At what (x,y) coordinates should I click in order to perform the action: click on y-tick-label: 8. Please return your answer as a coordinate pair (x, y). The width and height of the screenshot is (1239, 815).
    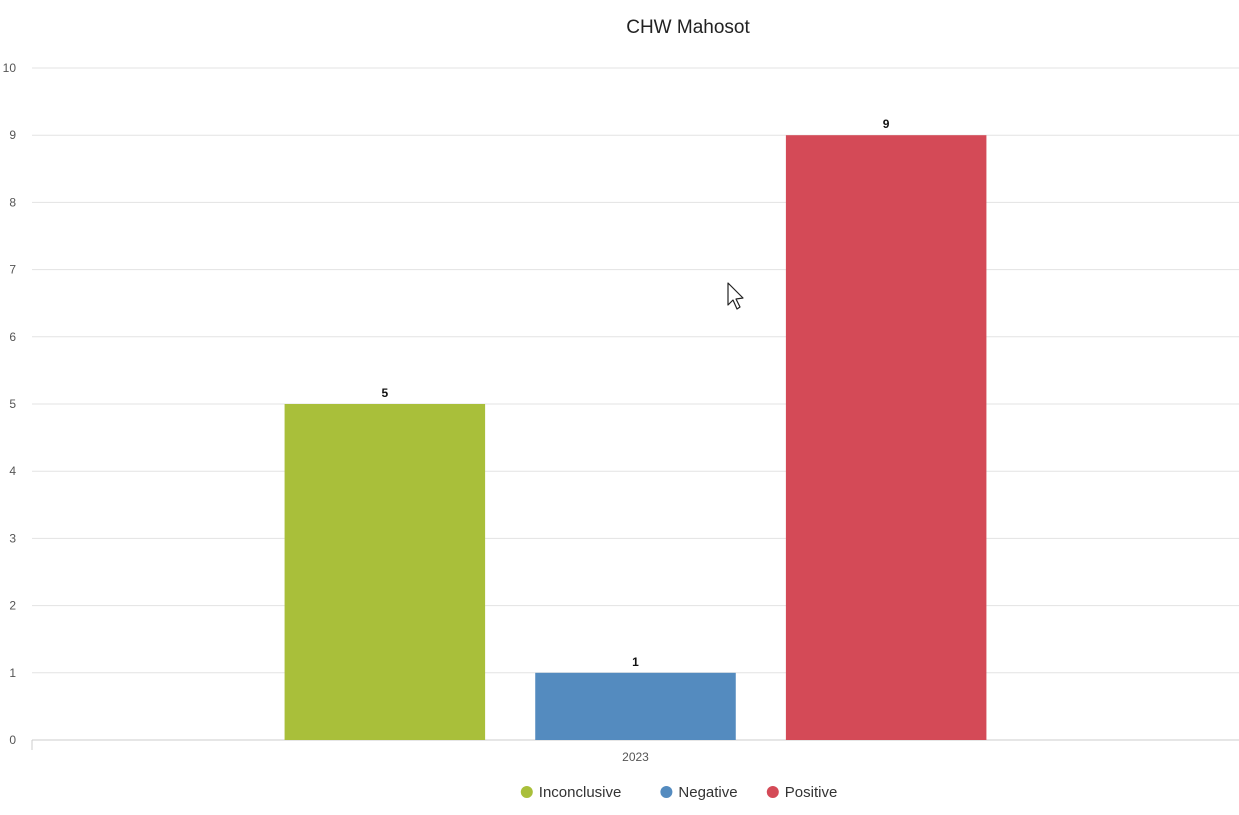
    Looking at the image, I should click on (12, 202).